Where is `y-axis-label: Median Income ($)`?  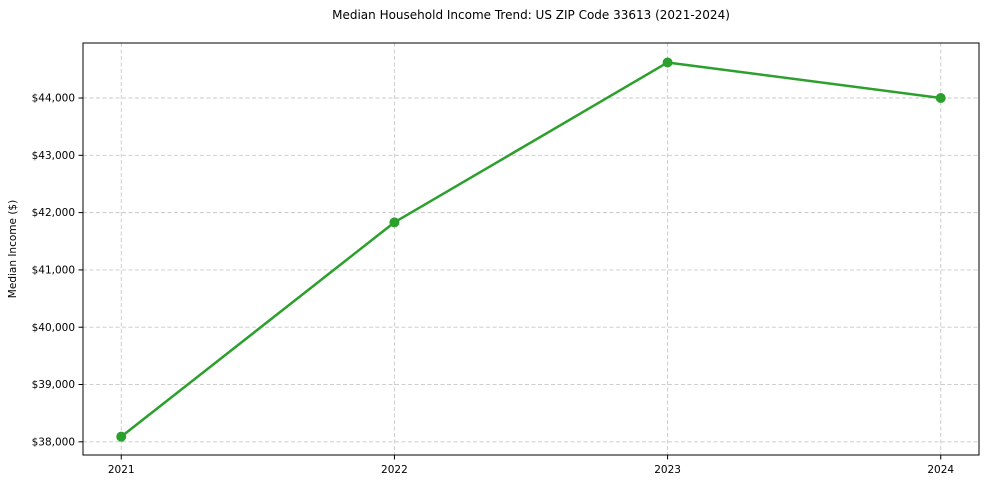 y-axis-label: Median Income ($) is located at coordinates (13, 249).